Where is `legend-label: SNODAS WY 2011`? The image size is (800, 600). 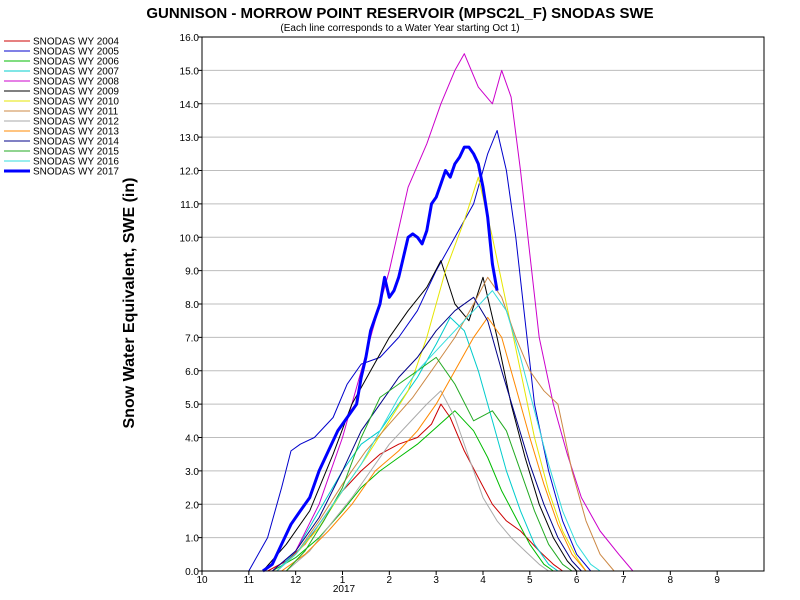
legend-label: SNODAS WY 2011 is located at coordinates (76, 112).